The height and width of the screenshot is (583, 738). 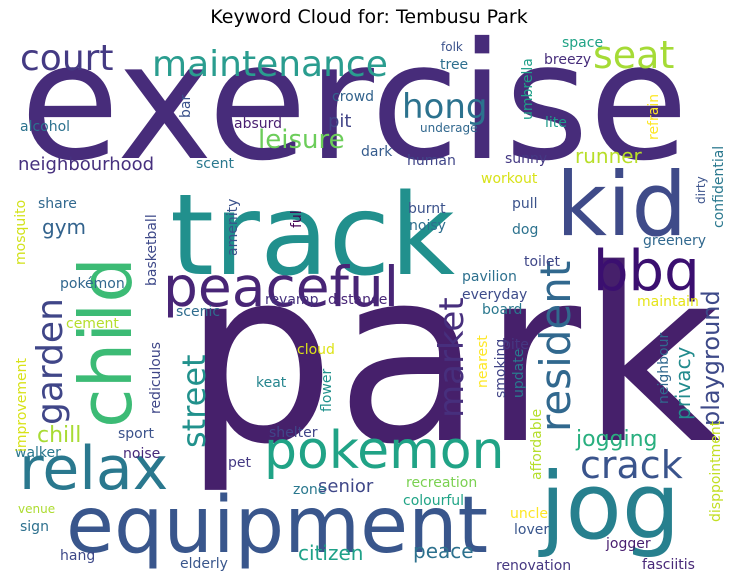 I want to click on cloud-word: track, so click(x=312, y=236).